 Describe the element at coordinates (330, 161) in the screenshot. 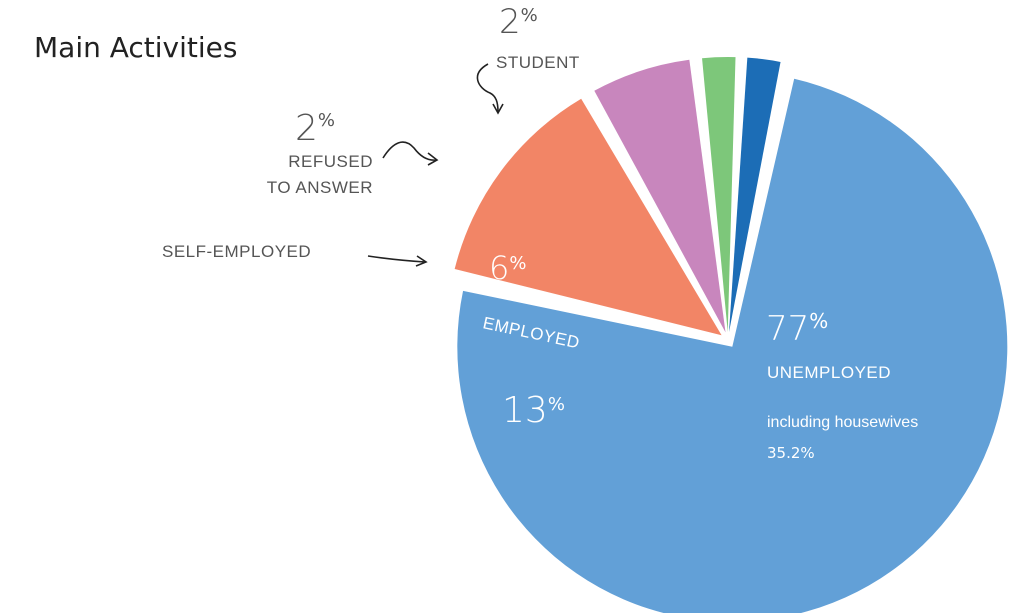

I see `refused-label-line-1: REFUSED` at that location.